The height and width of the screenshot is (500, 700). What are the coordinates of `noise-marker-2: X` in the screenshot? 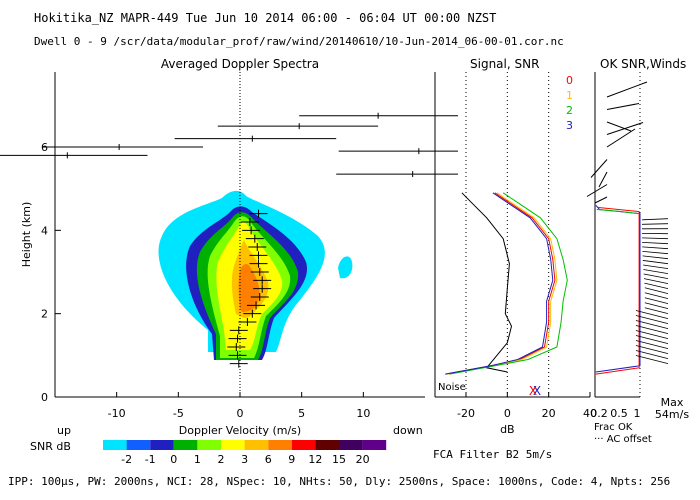 It's located at (537, 391).